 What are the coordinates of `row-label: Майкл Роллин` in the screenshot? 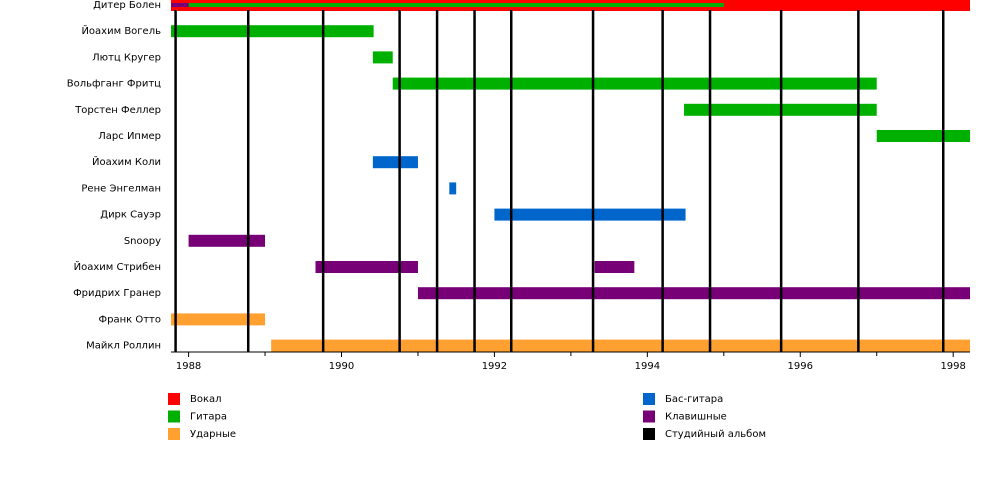 It's located at (123, 346).